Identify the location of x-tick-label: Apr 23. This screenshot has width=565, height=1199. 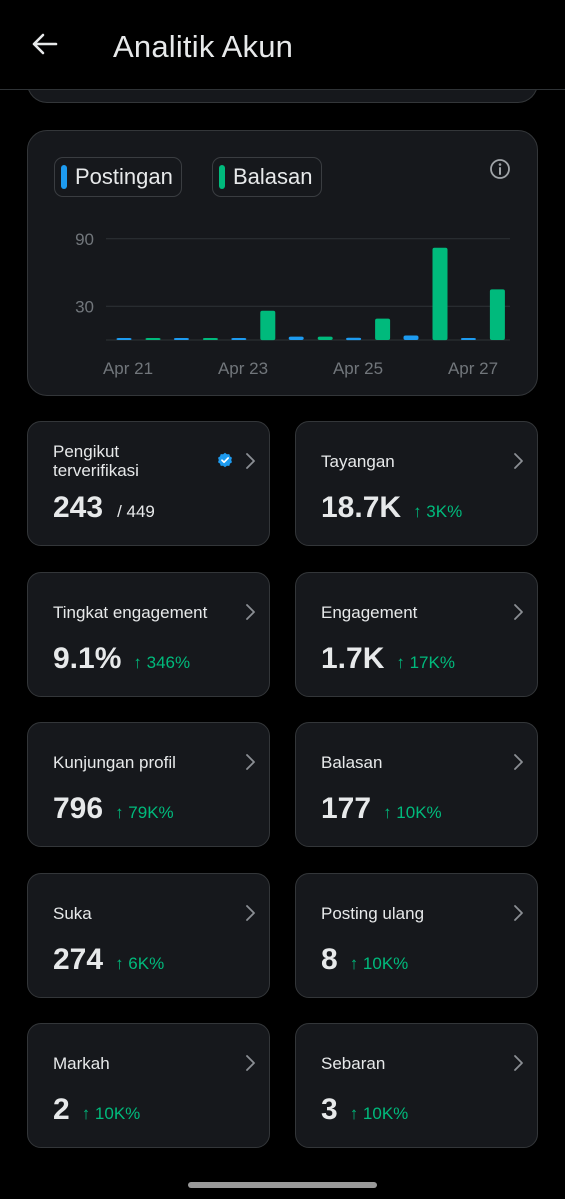
(243, 368).